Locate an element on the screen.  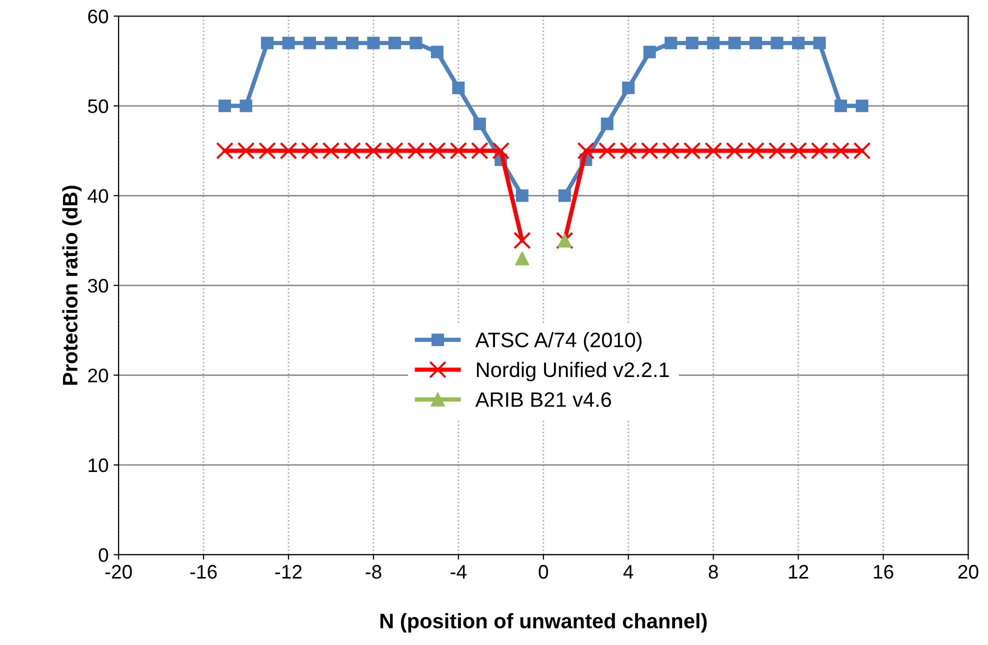
y-tick-label: 10 is located at coordinates (98, 465).